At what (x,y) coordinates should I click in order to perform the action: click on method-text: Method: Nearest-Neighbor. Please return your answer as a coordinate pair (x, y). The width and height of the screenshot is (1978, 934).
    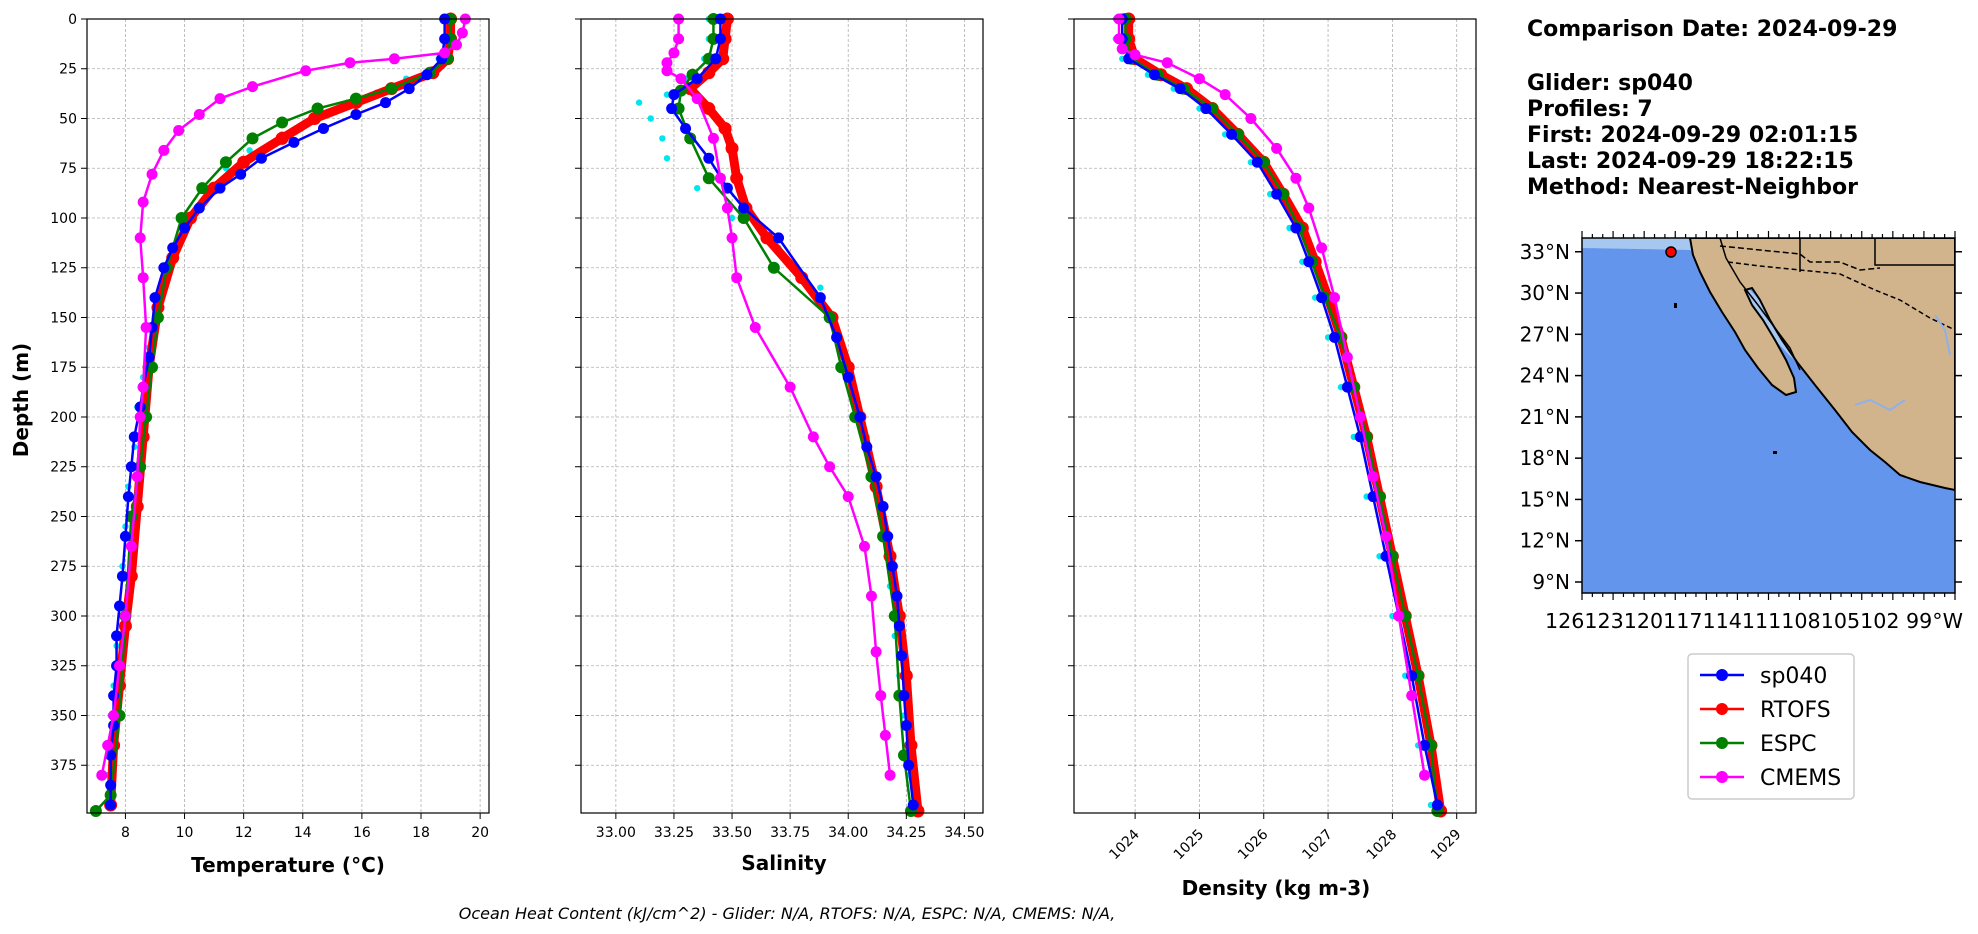
    Looking at the image, I should click on (1692, 187).